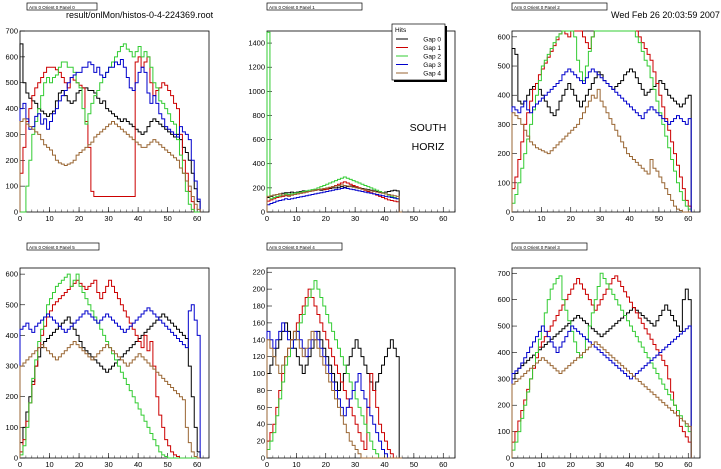 This screenshot has height=469, width=721. I want to click on y-tick-label: 180, so click(258, 306).